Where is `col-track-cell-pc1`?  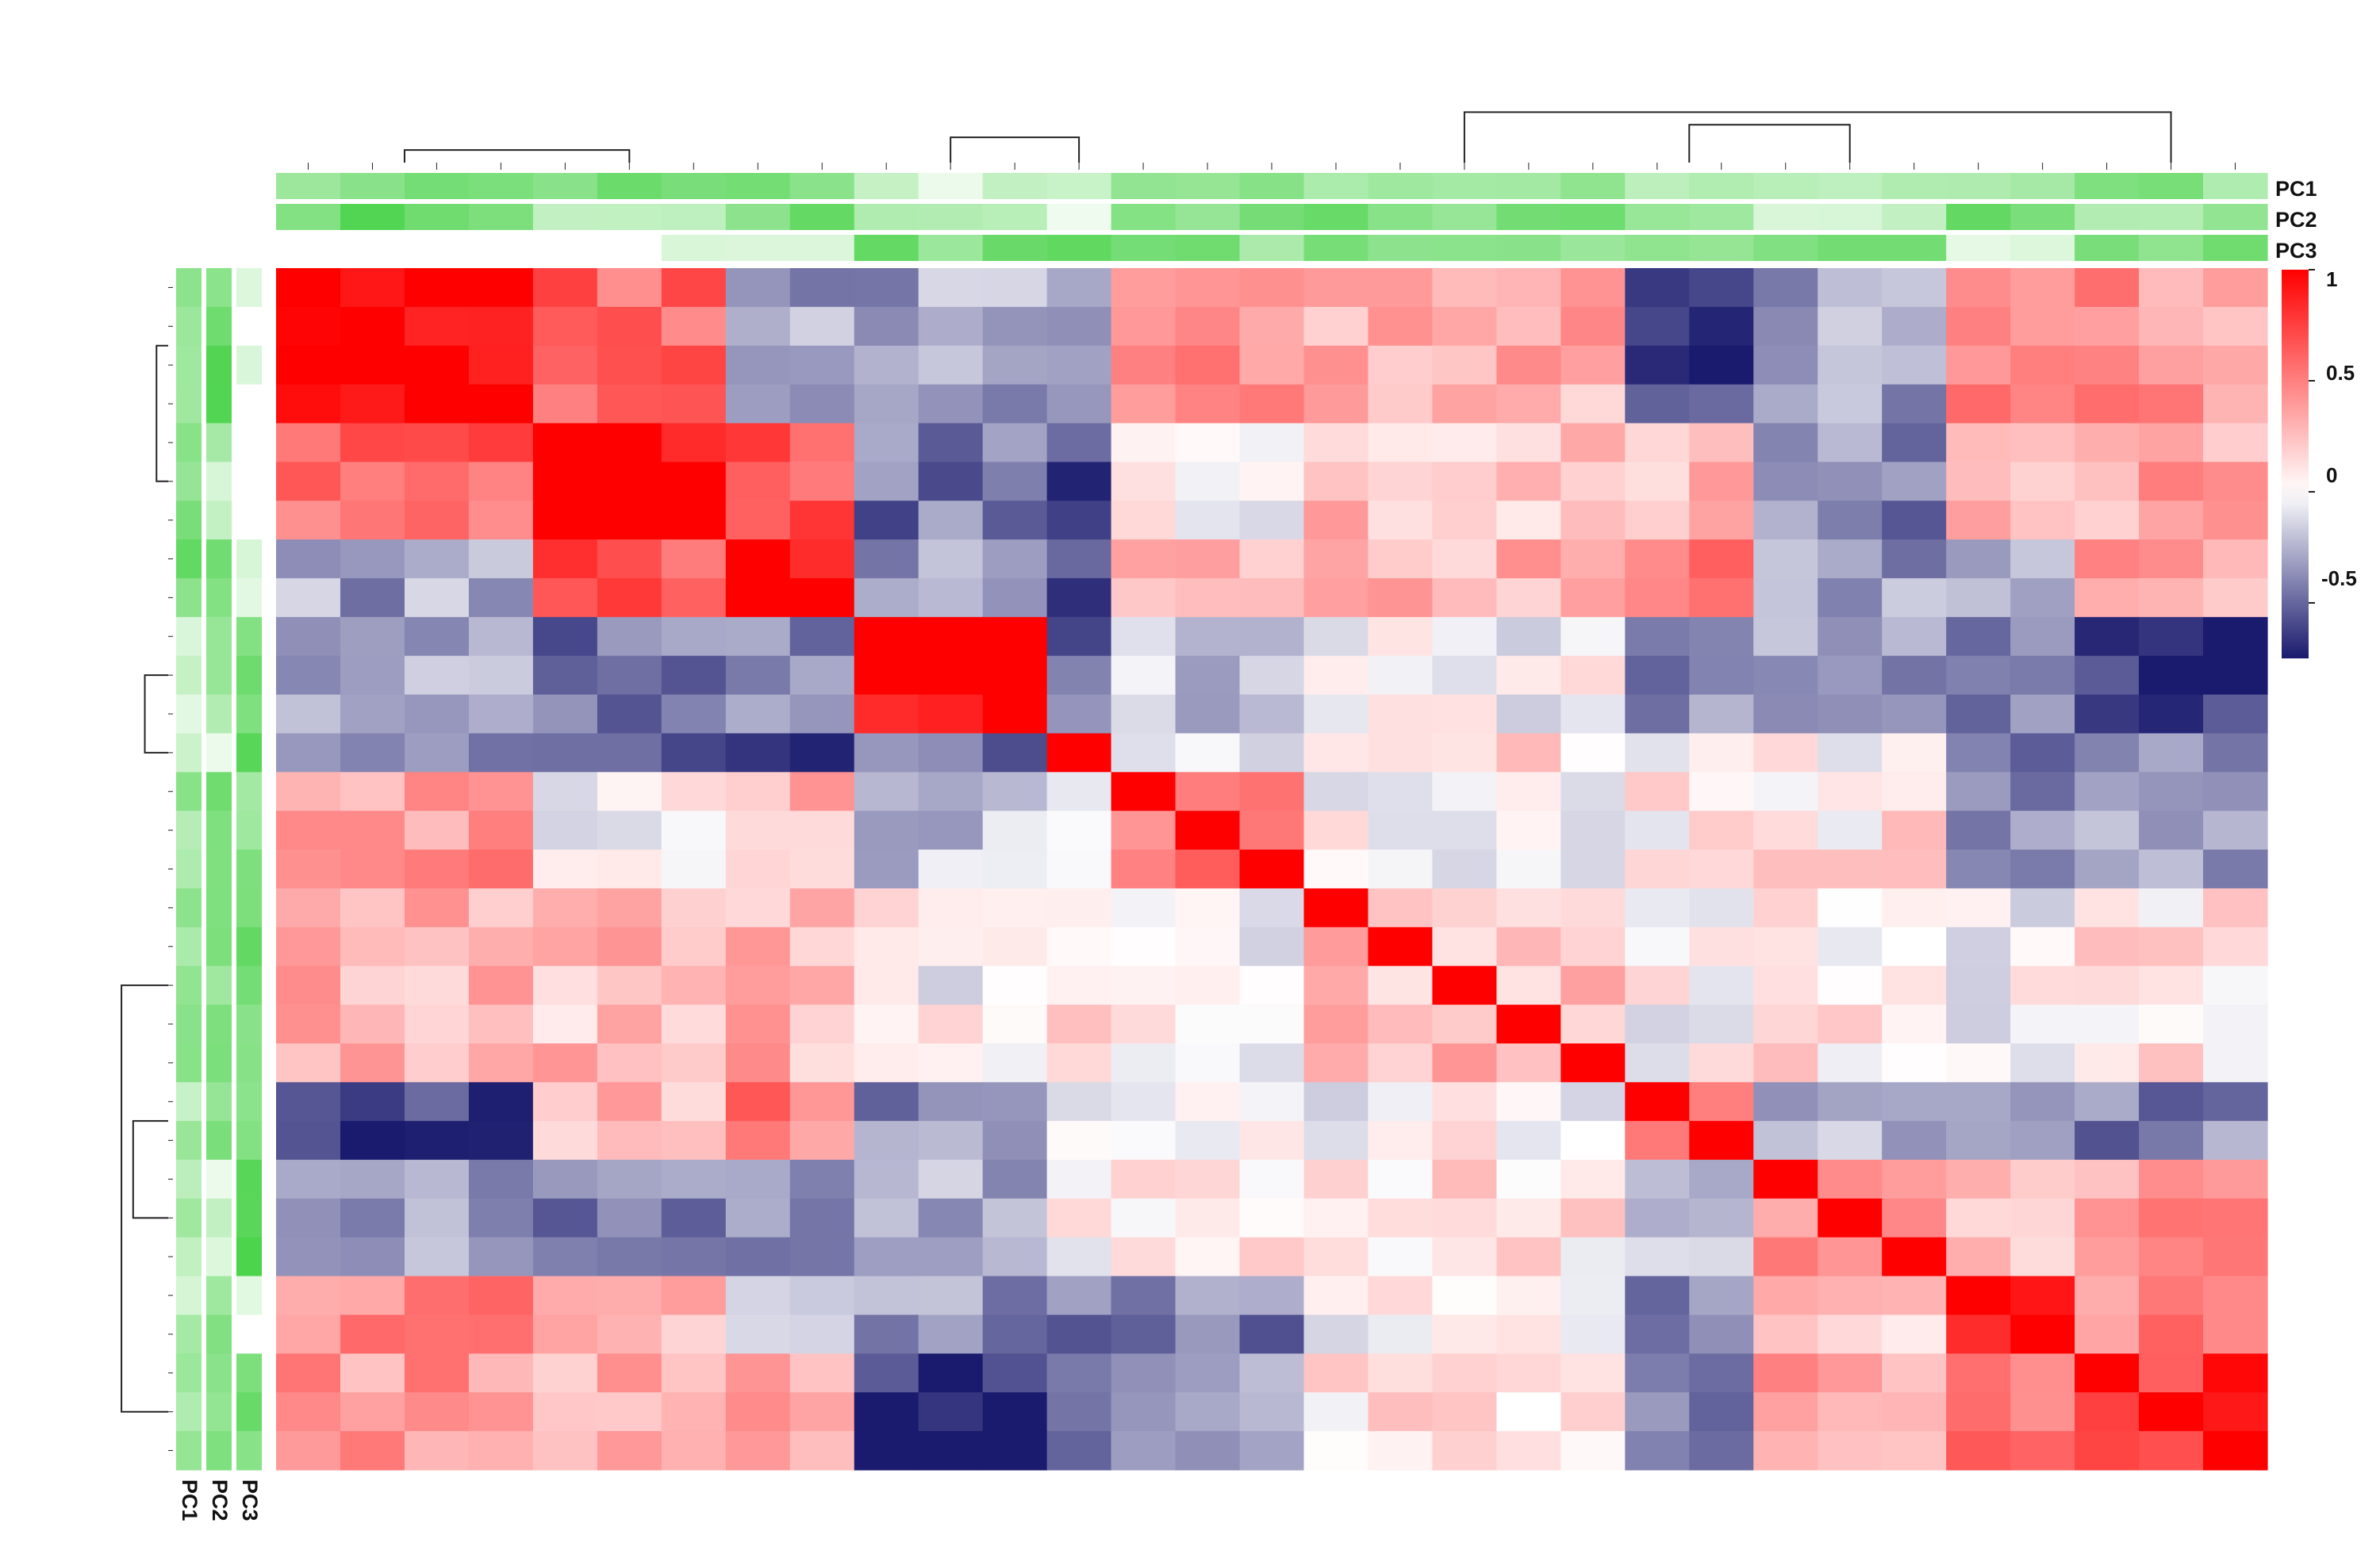 col-track-cell-pc1 is located at coordinates (1593, 186).